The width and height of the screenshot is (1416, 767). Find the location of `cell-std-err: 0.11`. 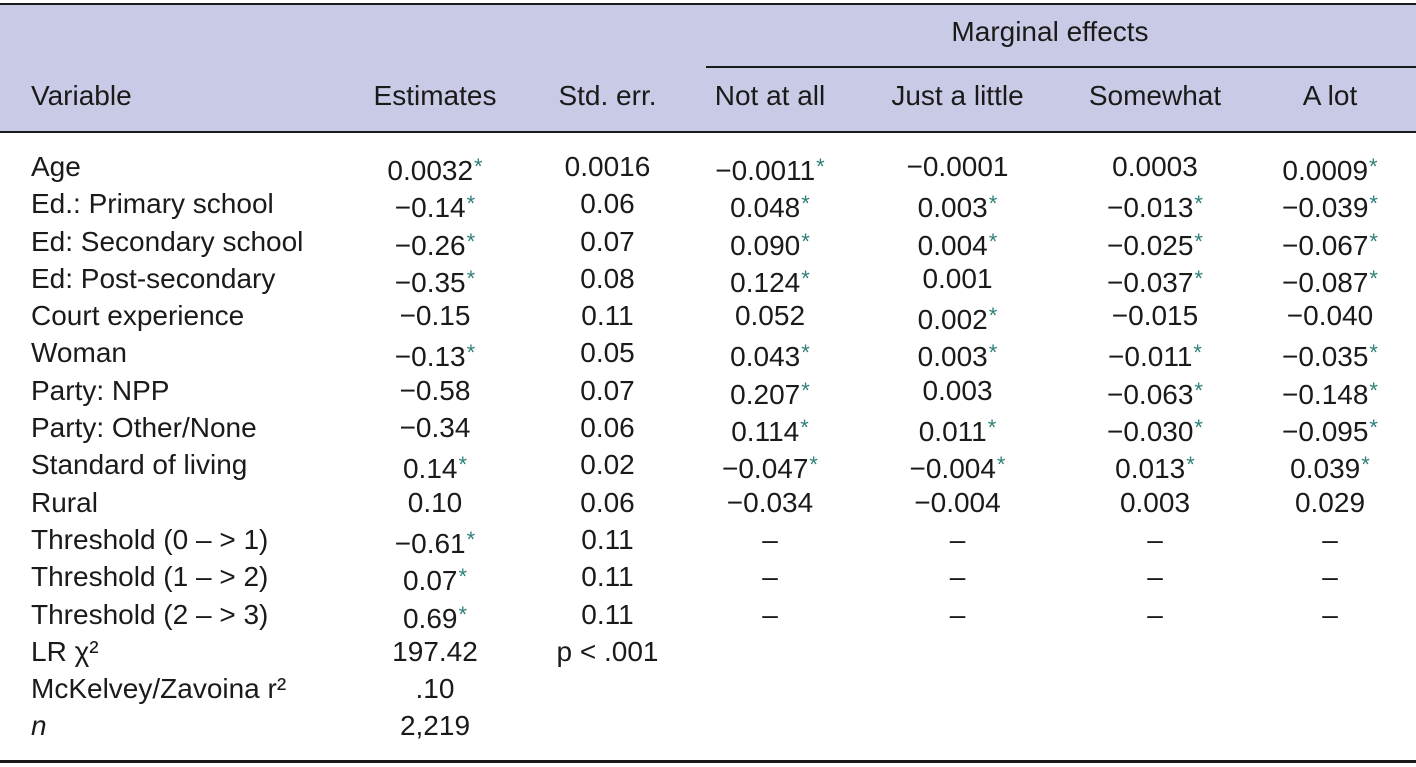

cell-std-err: 0.11 is located at coordinates (607, 315).